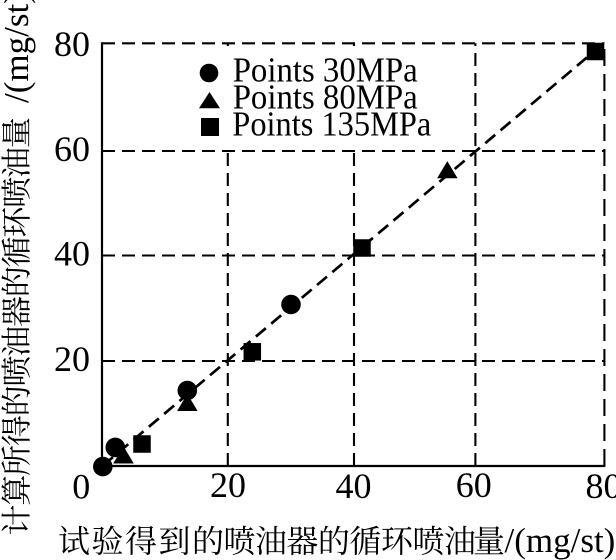  What do you see at coordinates (325, 97) in the screenshot?
I see `svg-text: Points 80MPa` at bounding box center [325, 97].